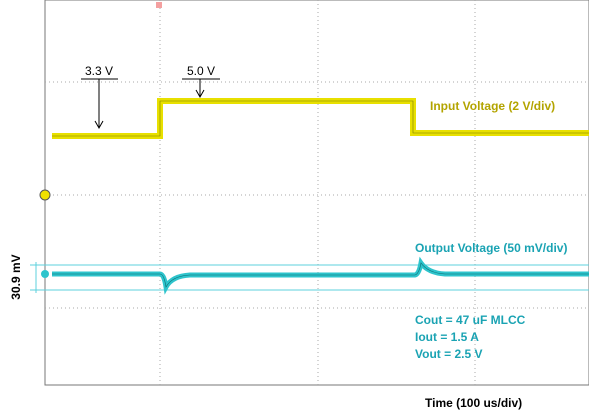 Image resolution: width=589 pixels, height=413 pixels. I want to click on output-label: Output Voltage (50 mV/div), so click(491, 248).